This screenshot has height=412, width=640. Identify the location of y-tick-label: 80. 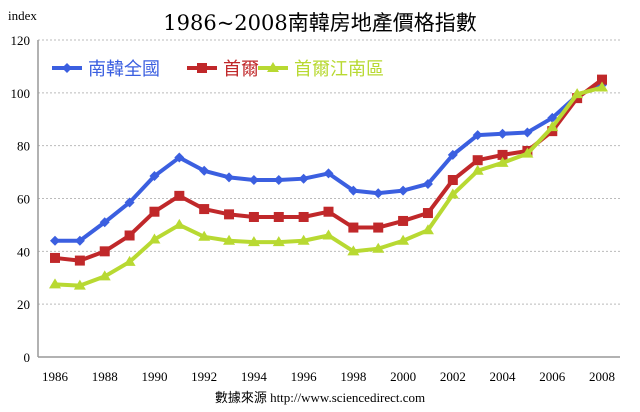
(23, 146).